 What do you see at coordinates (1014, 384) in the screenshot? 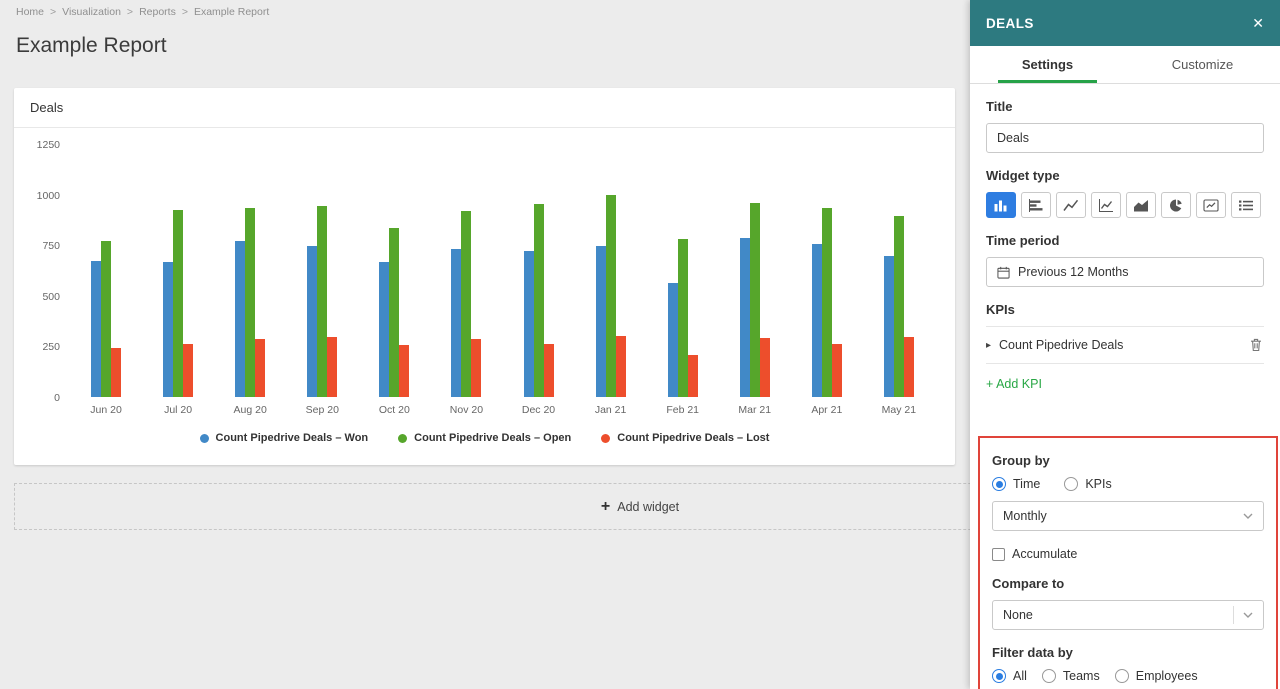
I see `add-kpi-button: + Add KPI` at bounding box center [1014, 384].